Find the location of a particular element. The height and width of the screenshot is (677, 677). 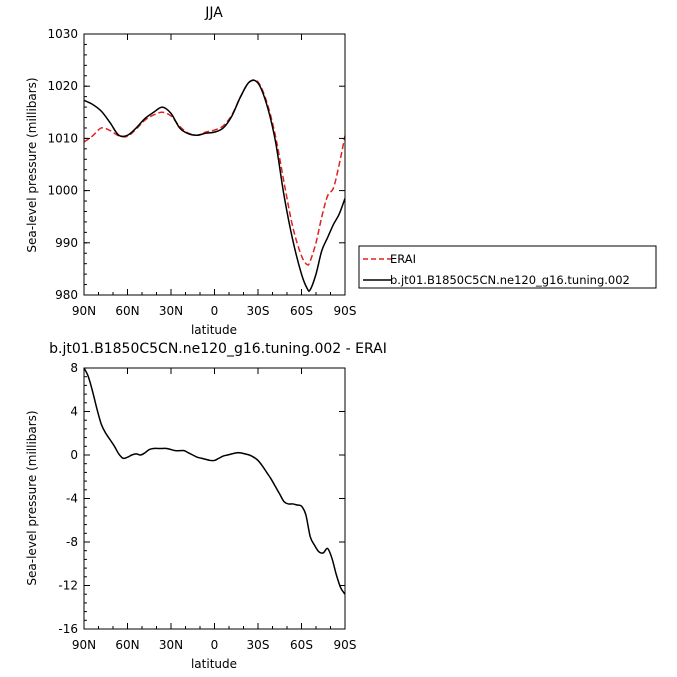

bottom-y-tick-label: -4 is located at coordinates (72, 499).